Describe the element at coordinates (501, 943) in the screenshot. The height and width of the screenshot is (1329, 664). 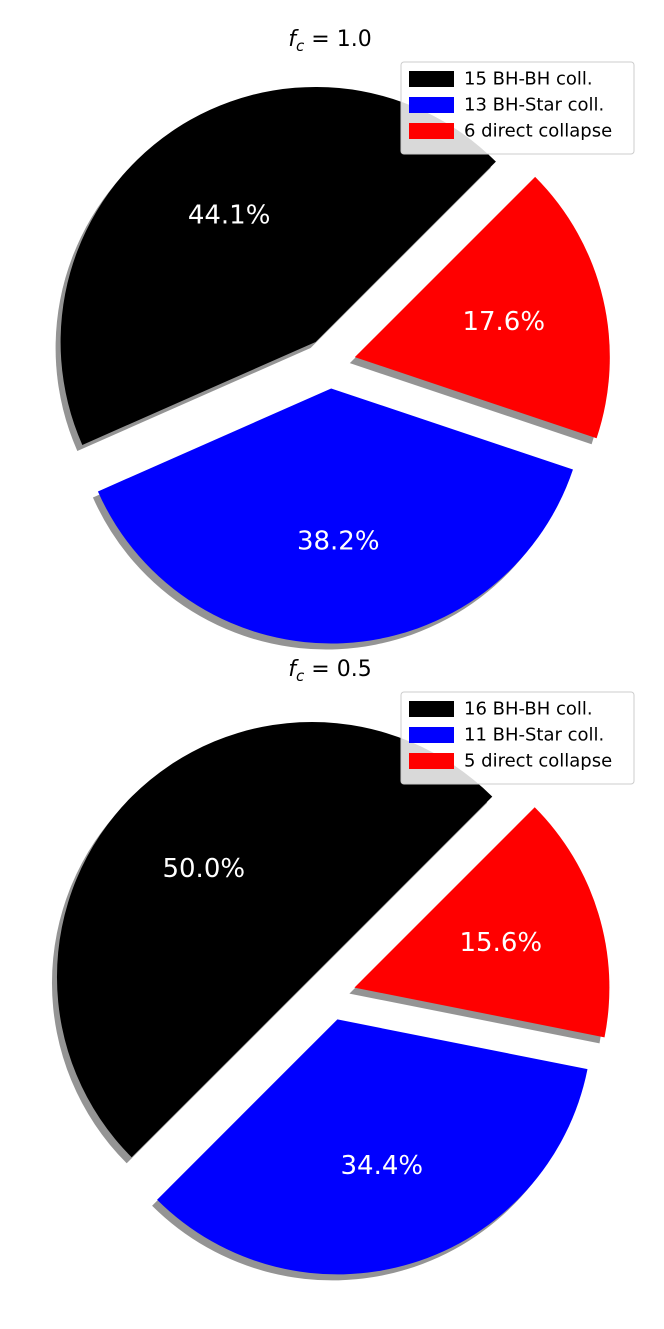
I see `slice-pct-label-2: 15.6%` at that location.